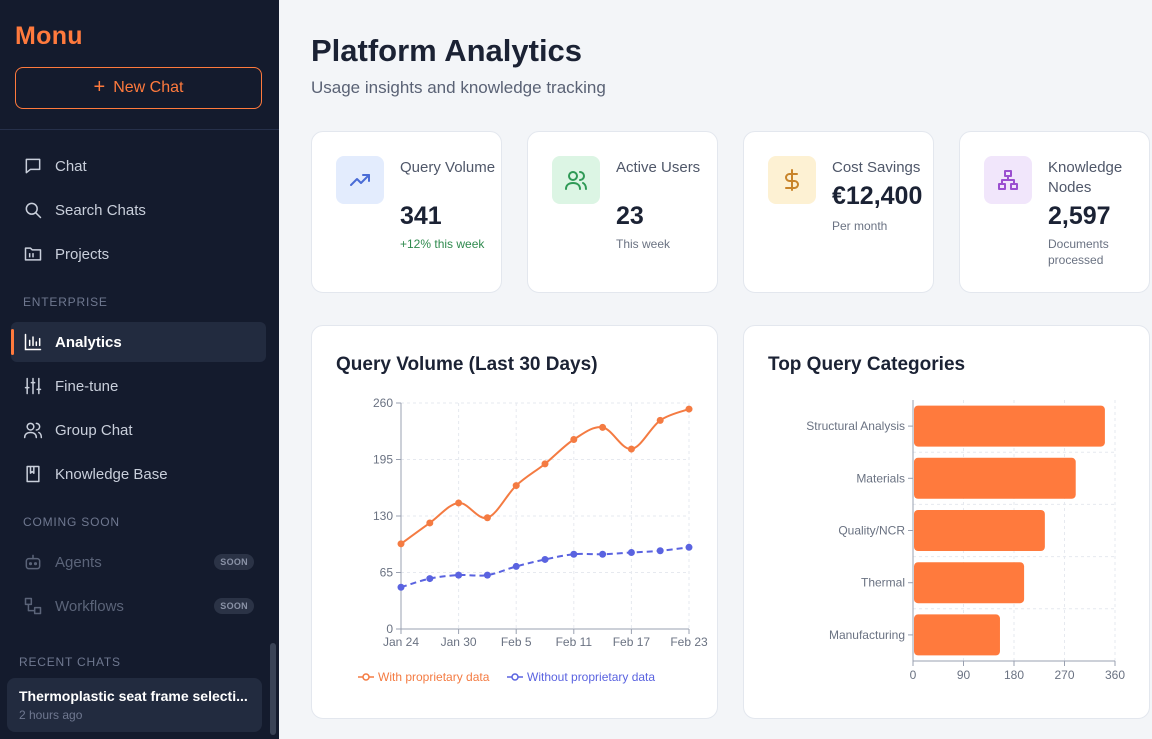 Image resolution: width=1152 pixels, height=739 pixels. I want to click on sidebar-item-label: Projects, so click(82, 254).